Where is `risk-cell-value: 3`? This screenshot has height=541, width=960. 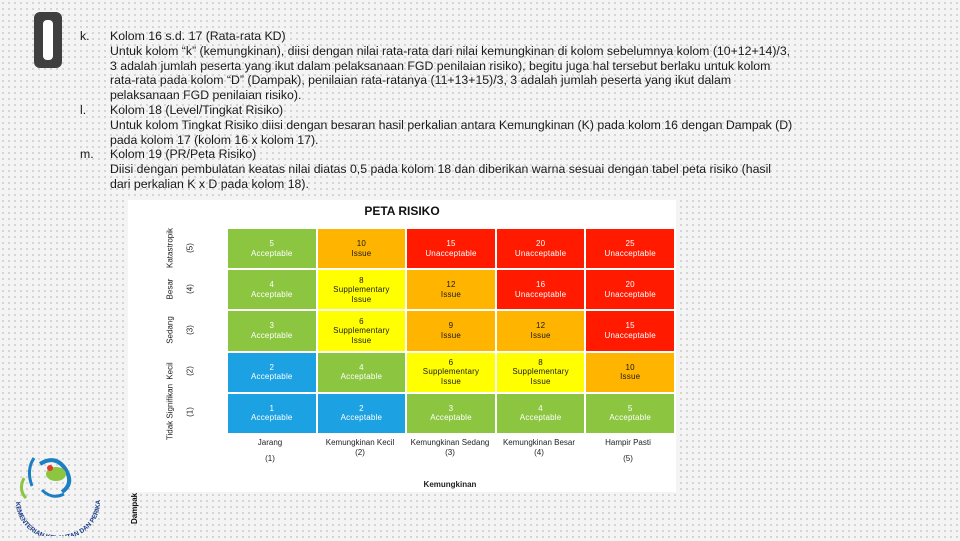 risk-cell-value: 3 is located at coordinates (451, 408).